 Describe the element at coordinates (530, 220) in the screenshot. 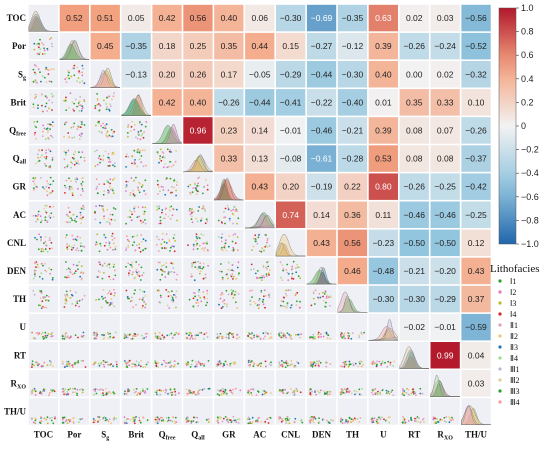

I see `colorbar-tick-label: −0.8` at that location.